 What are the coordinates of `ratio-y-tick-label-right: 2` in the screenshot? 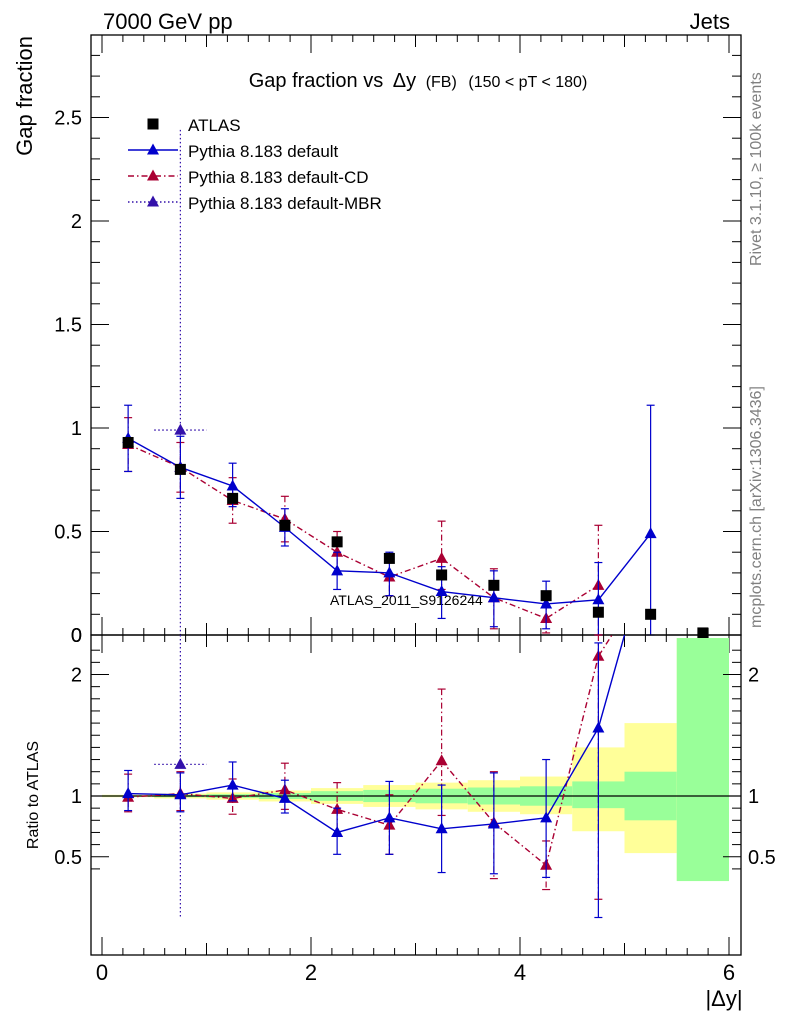 It's located at (753, 676).